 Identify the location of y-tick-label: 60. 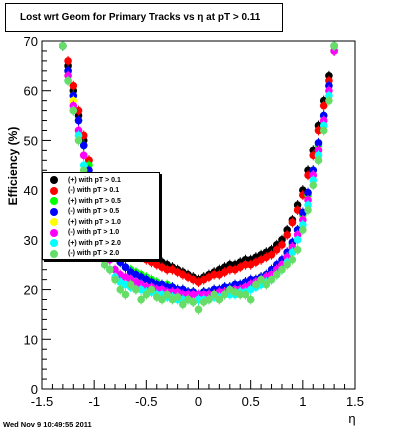
(31, 91).